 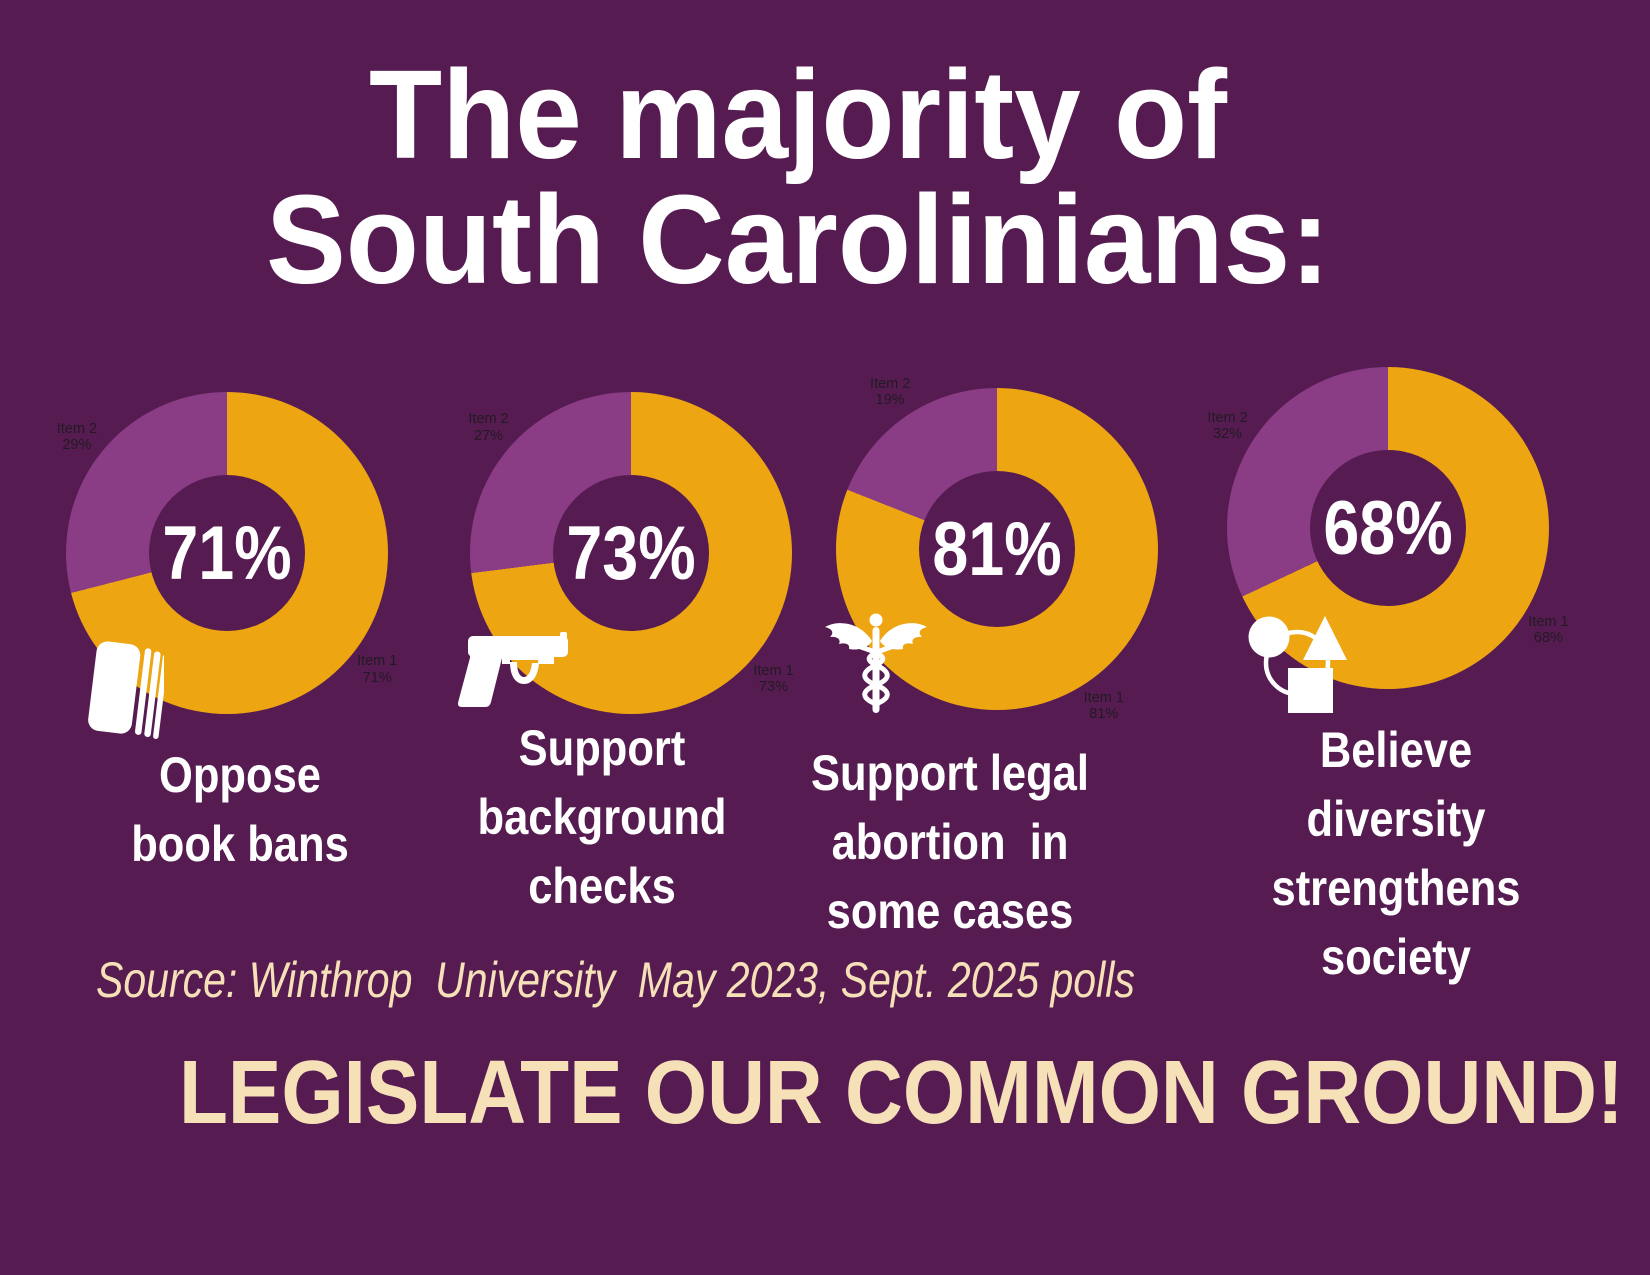 I want to click on slice-value: 71%, so click(x=377, y=677).